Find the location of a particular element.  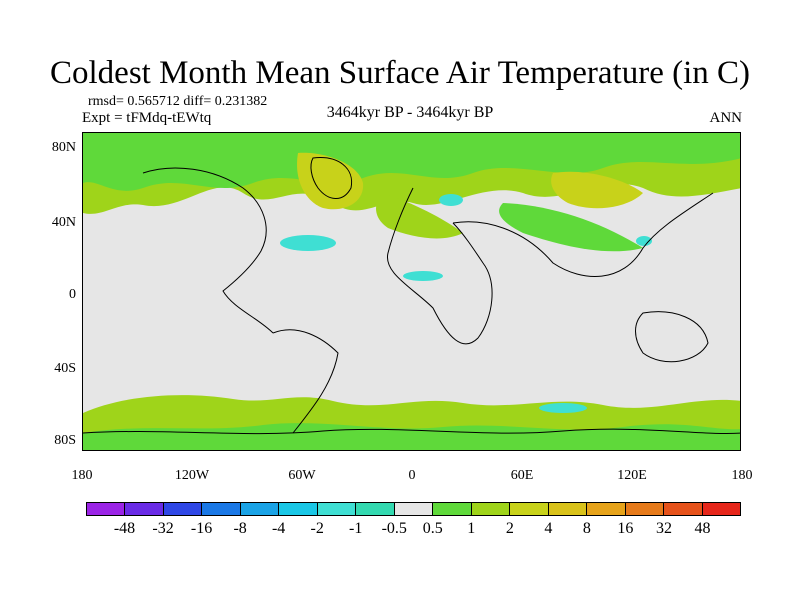

colorbar-label: -1 is located at coordinates (356, 528).